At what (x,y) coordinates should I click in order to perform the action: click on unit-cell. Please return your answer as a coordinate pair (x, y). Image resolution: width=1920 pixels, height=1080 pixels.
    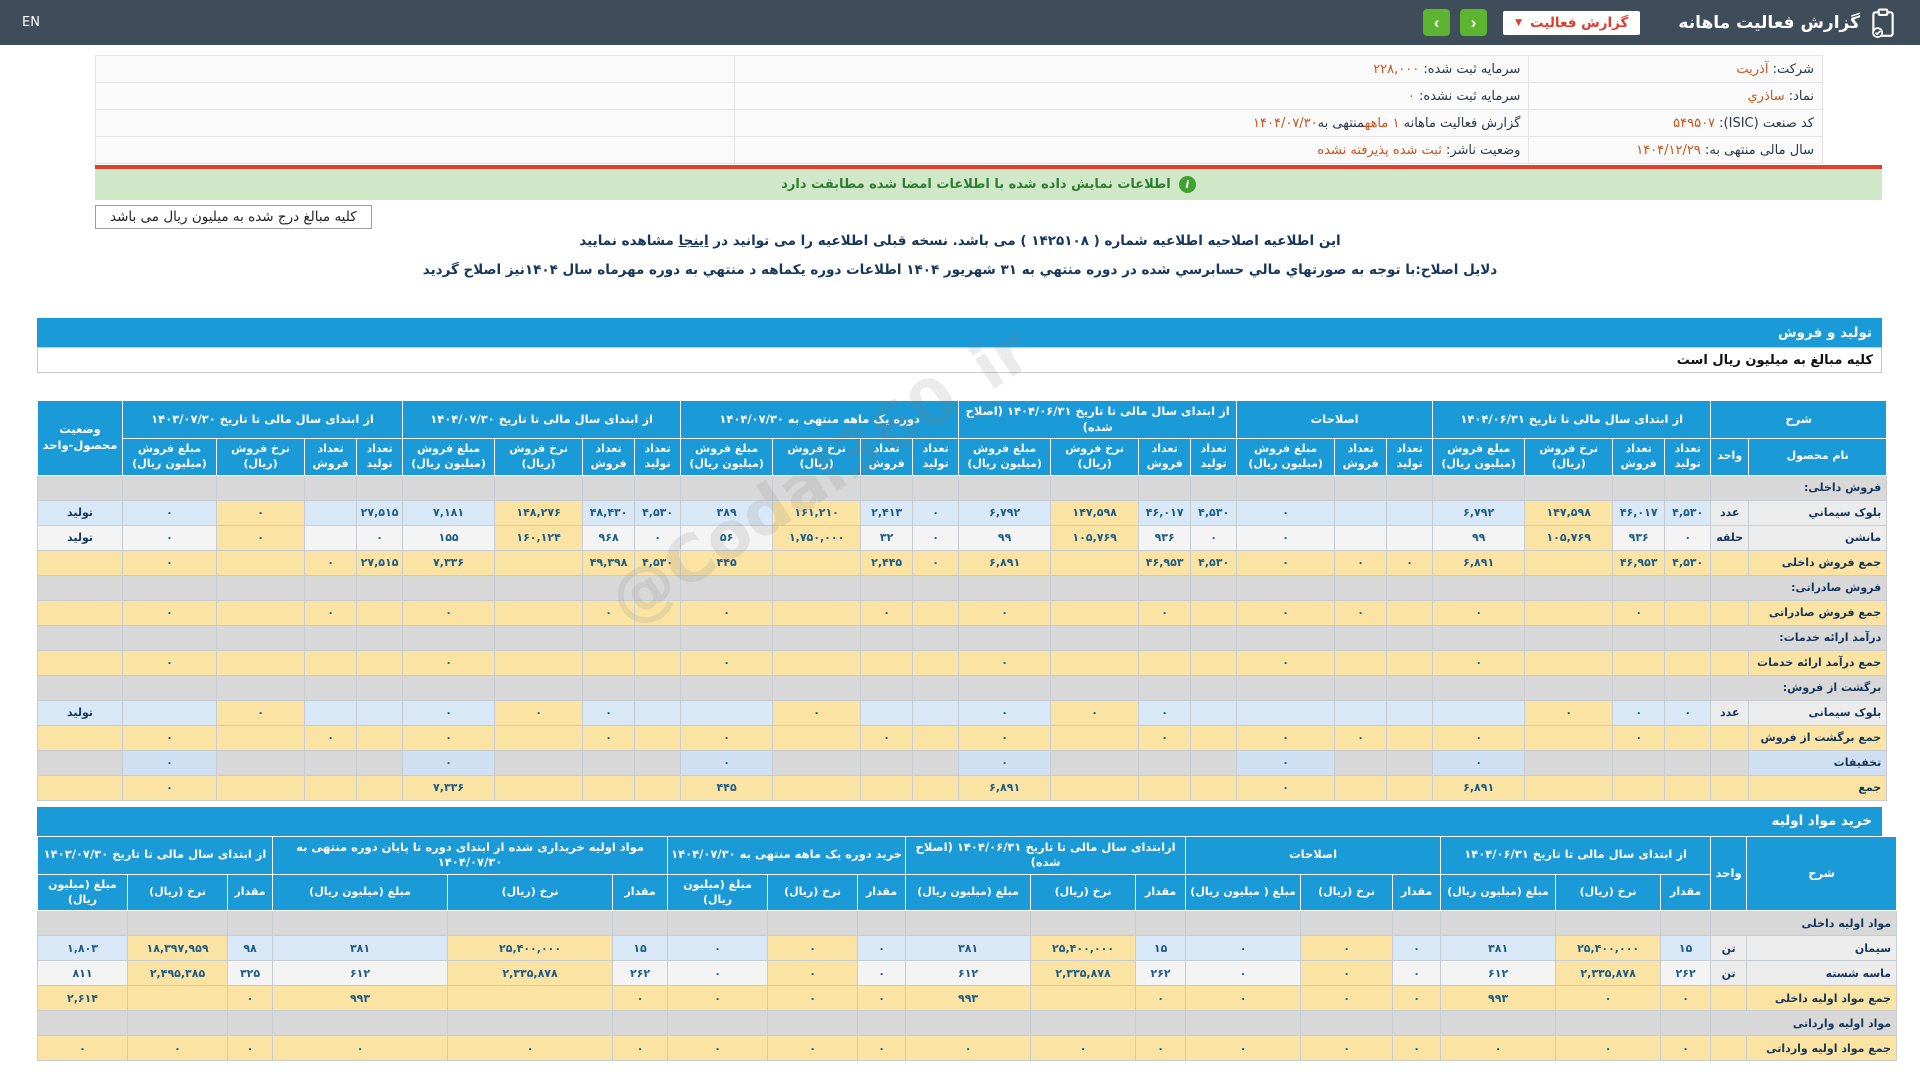
    Looking at the image, I should click on (1730, 662).